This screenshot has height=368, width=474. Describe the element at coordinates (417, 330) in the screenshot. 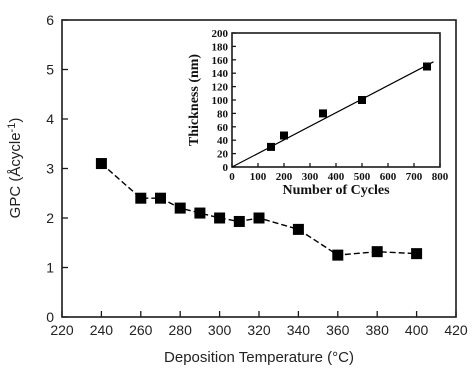

I see `main-x-tick-label: 400` at that location.